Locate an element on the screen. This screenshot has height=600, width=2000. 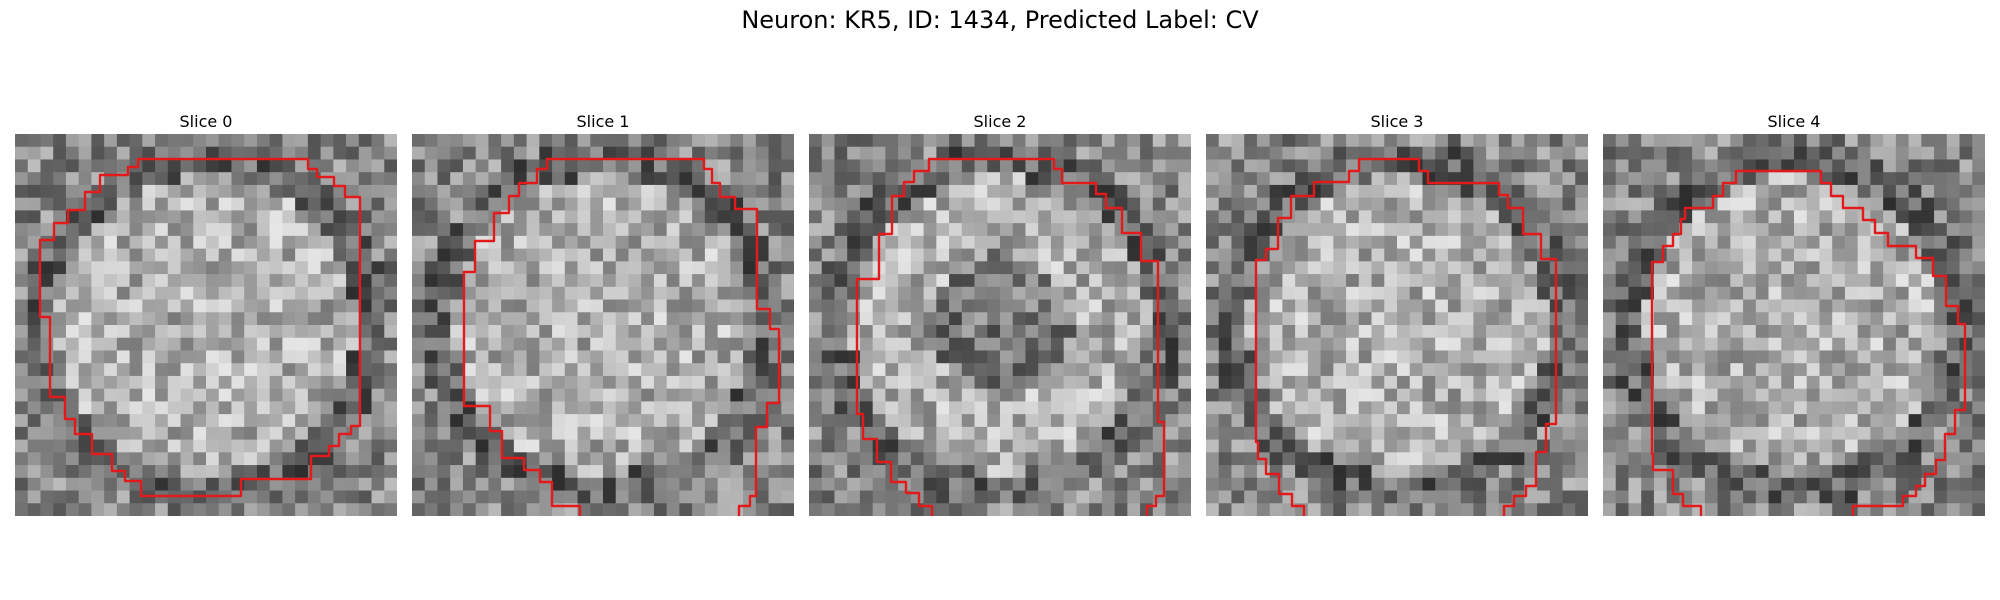
slice-title: Slice 3 is located at coordinates (1397, 121).